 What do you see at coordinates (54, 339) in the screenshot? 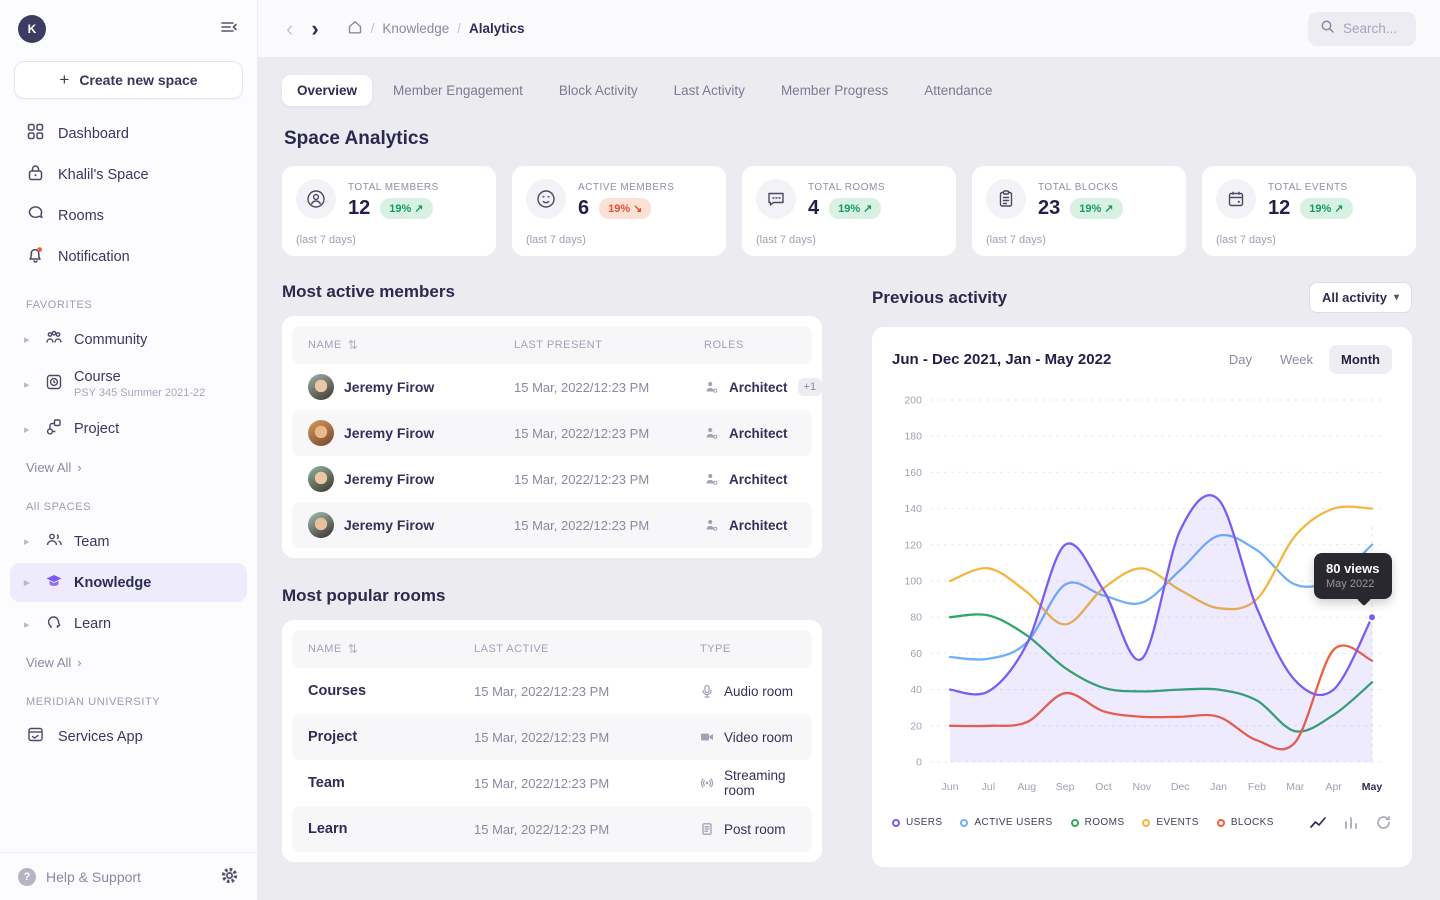
I see `community-icon` at bounding box center [54, 339].